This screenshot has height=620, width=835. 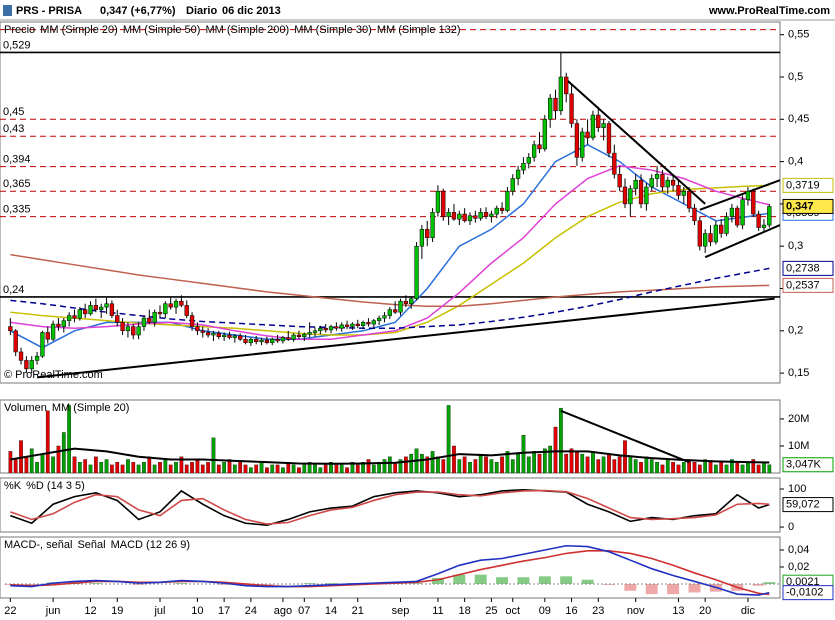 What do you see at coordinates (17, 160) in the screenshot?
I see `level-label: 0,394` at bounding box center [17, 160].